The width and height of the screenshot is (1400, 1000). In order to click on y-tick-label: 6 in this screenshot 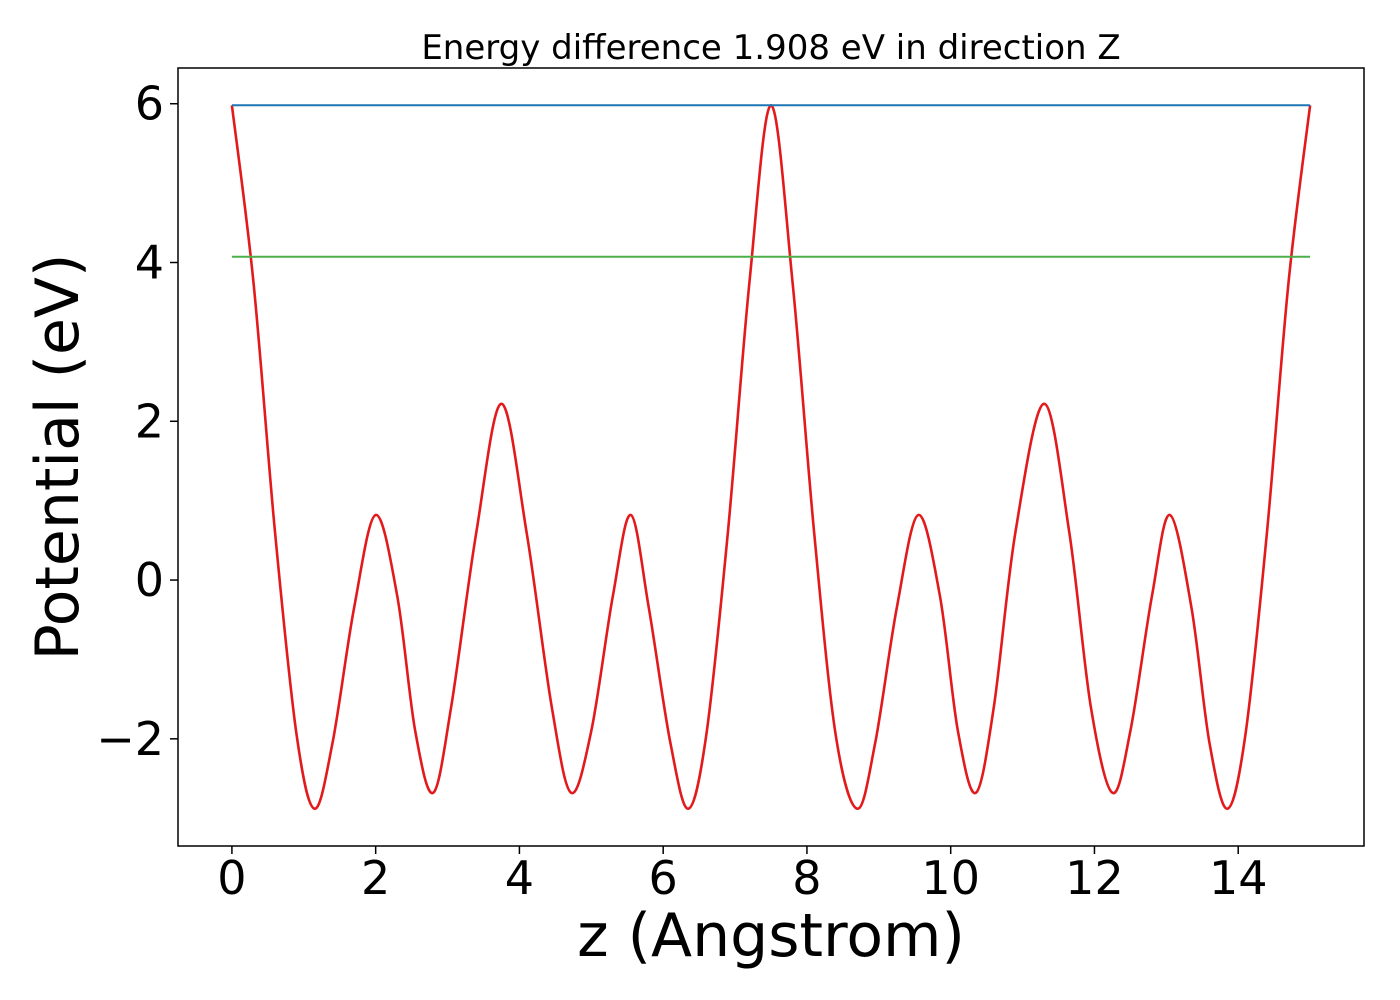, I will do `click(149, 104)`.